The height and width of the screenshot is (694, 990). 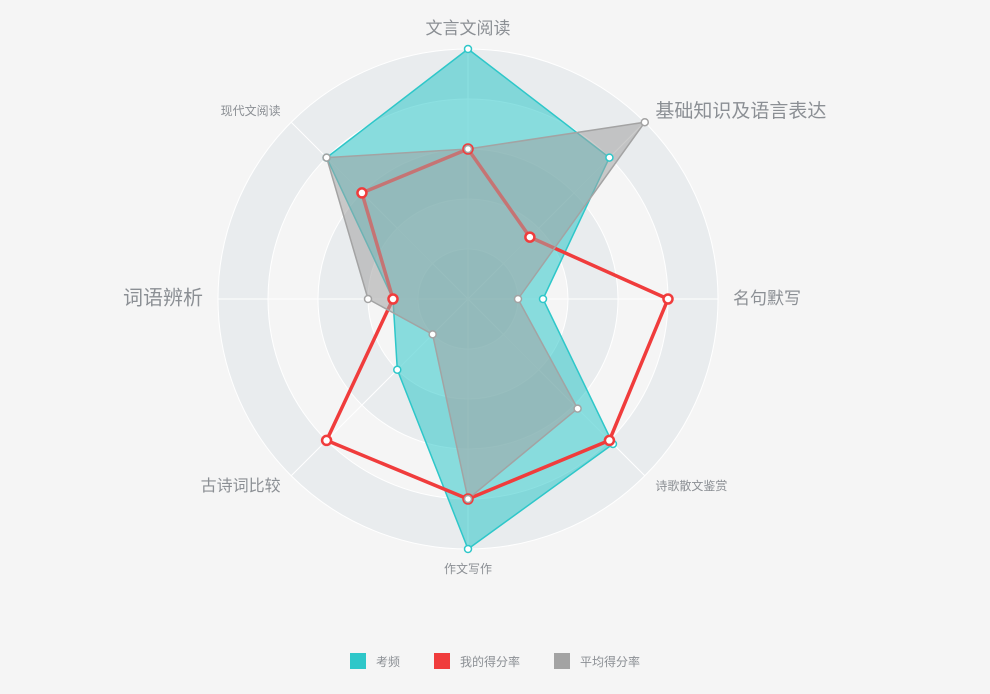 What do you see at coordinates (251, 110) in the screenshot?
I see `indicator-label-7: 现代文阅读` at bounding box center [251, 110].